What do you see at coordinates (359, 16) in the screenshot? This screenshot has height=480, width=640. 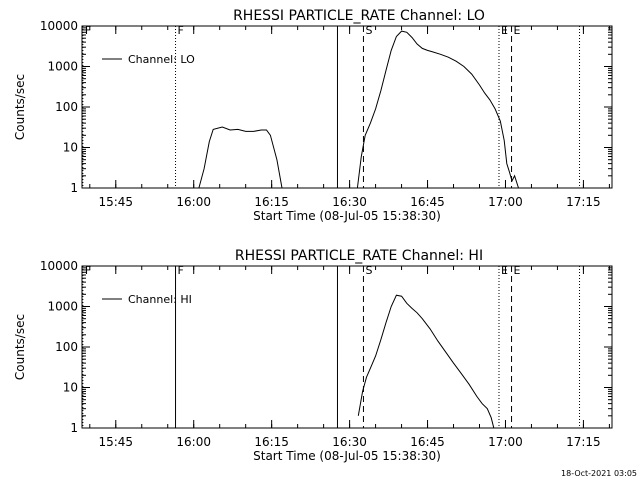 I see `chart-title: RHESSI PARTICLE_RATE Channel: LO` at bounding box center [359, 16].